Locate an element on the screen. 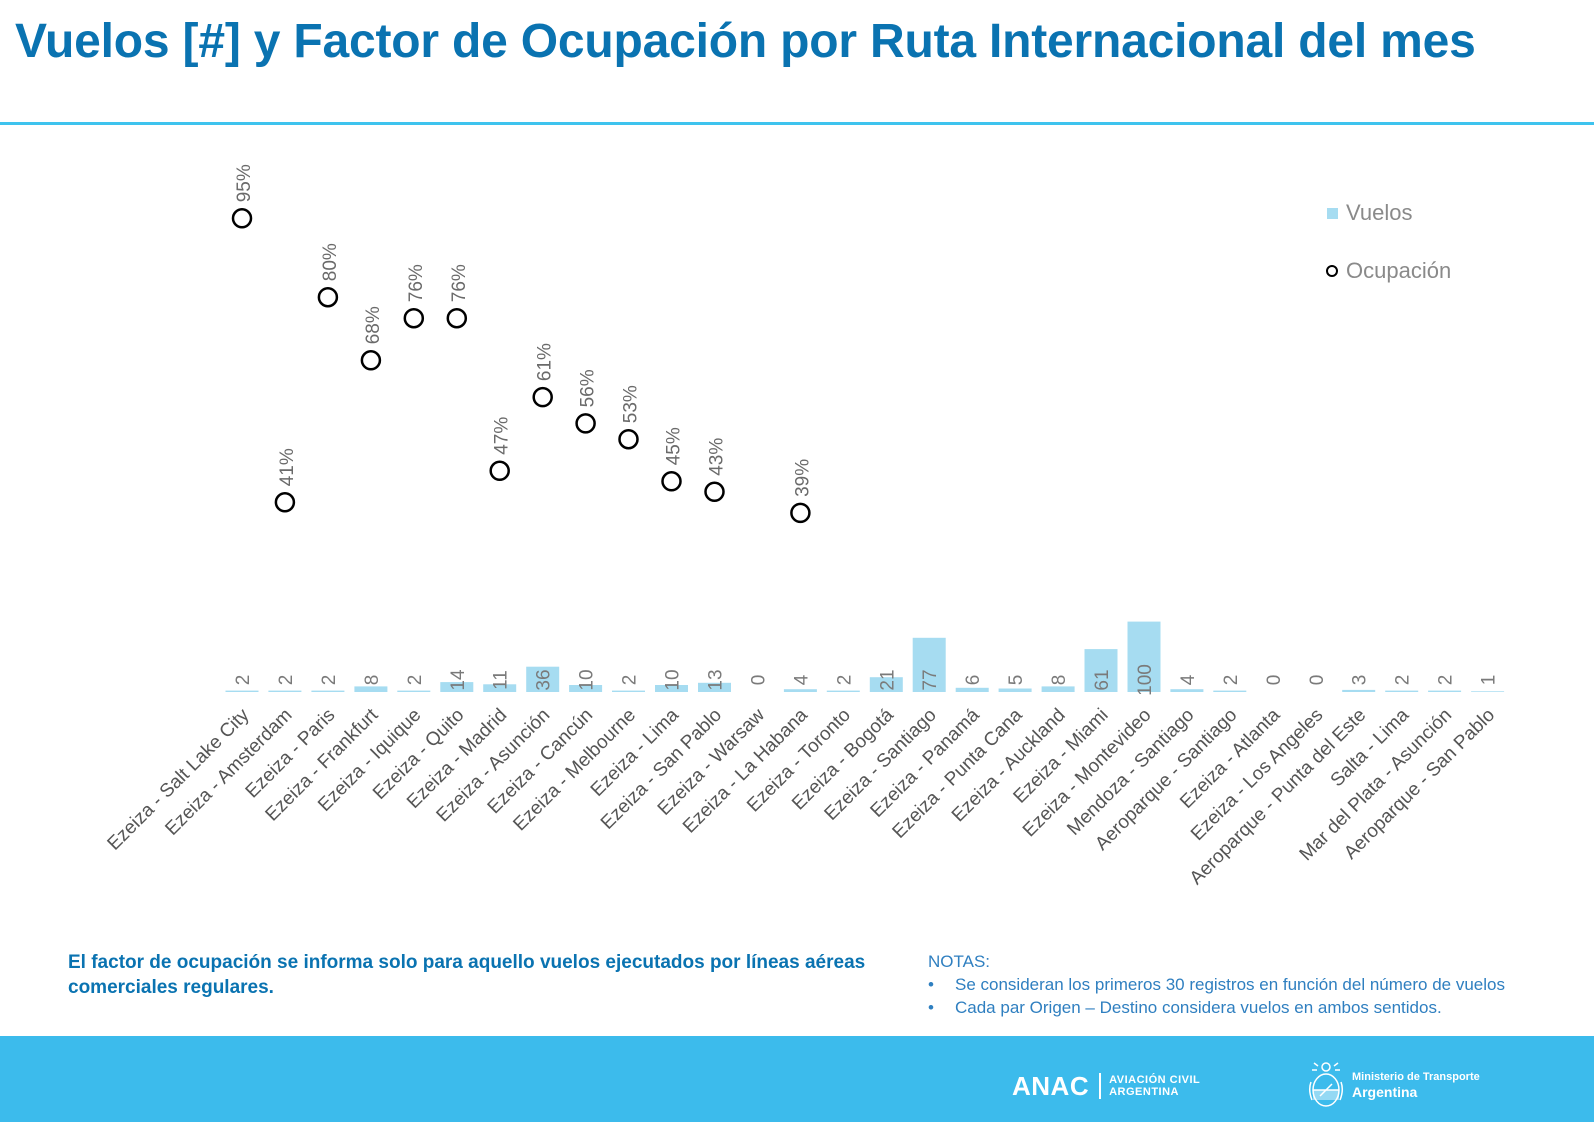  point-value-label: 47% is located at coordinates (502, 436).